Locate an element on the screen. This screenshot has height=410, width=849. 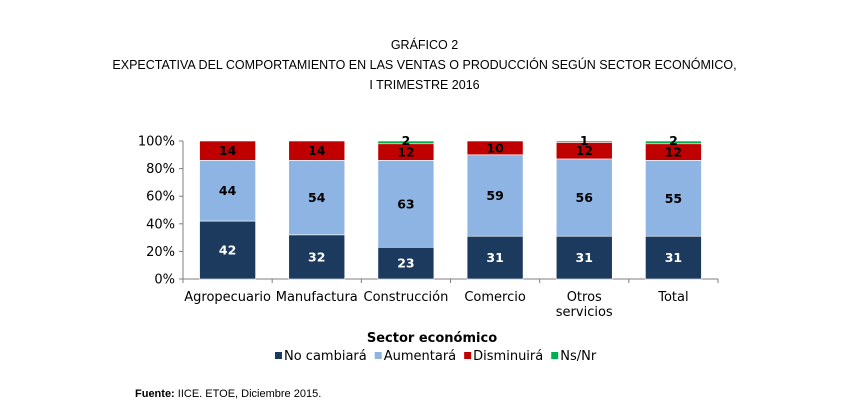
category-label: Total is located at coordinates (672, 297).